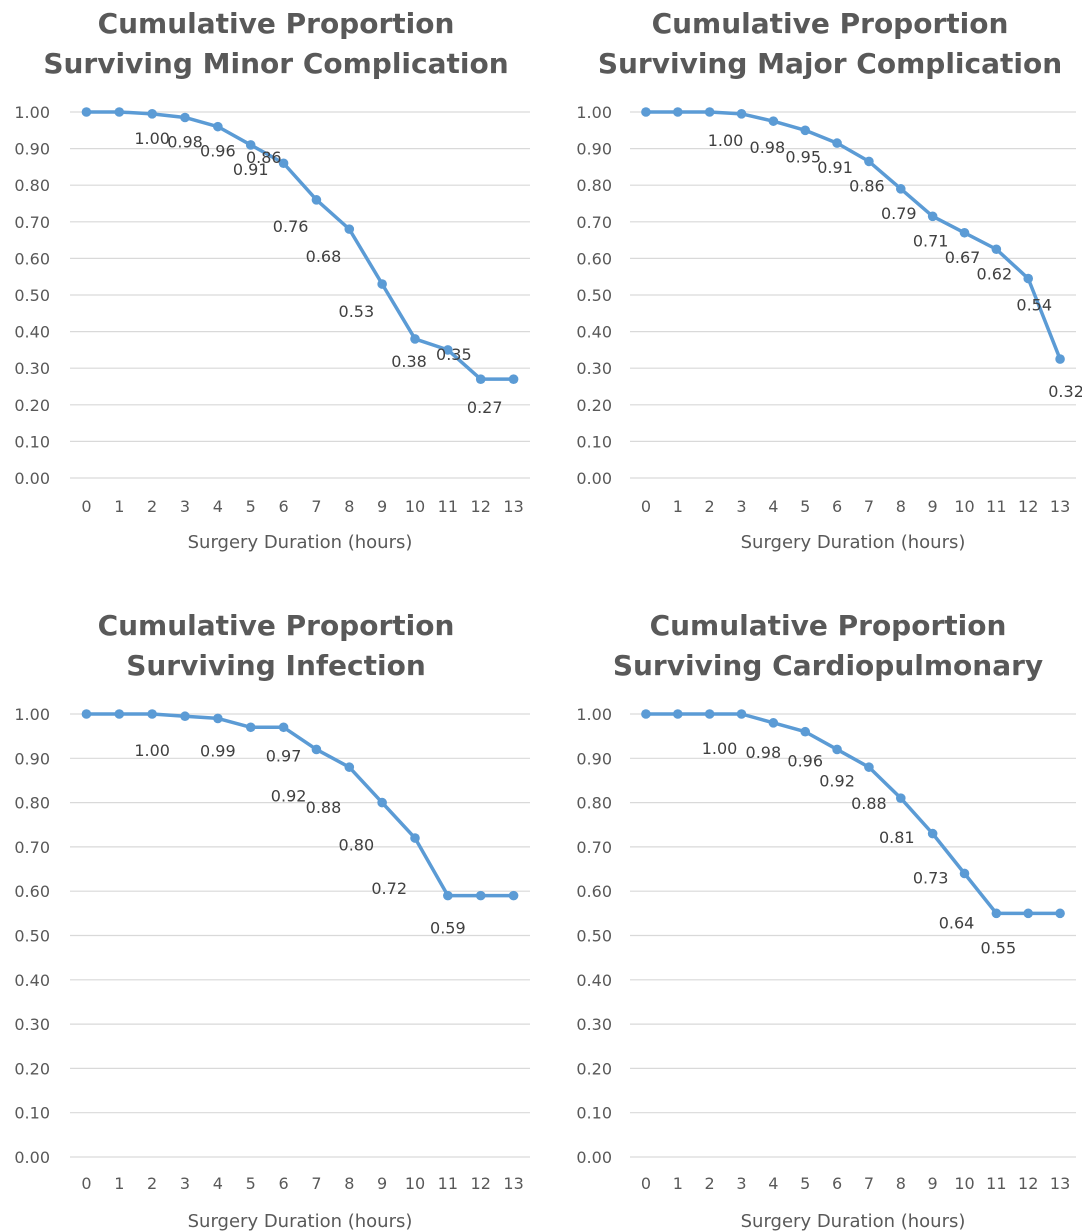 This screenshot has height=1232, width=1082. I want to click on data-label: 0.68, so click(324, 256).